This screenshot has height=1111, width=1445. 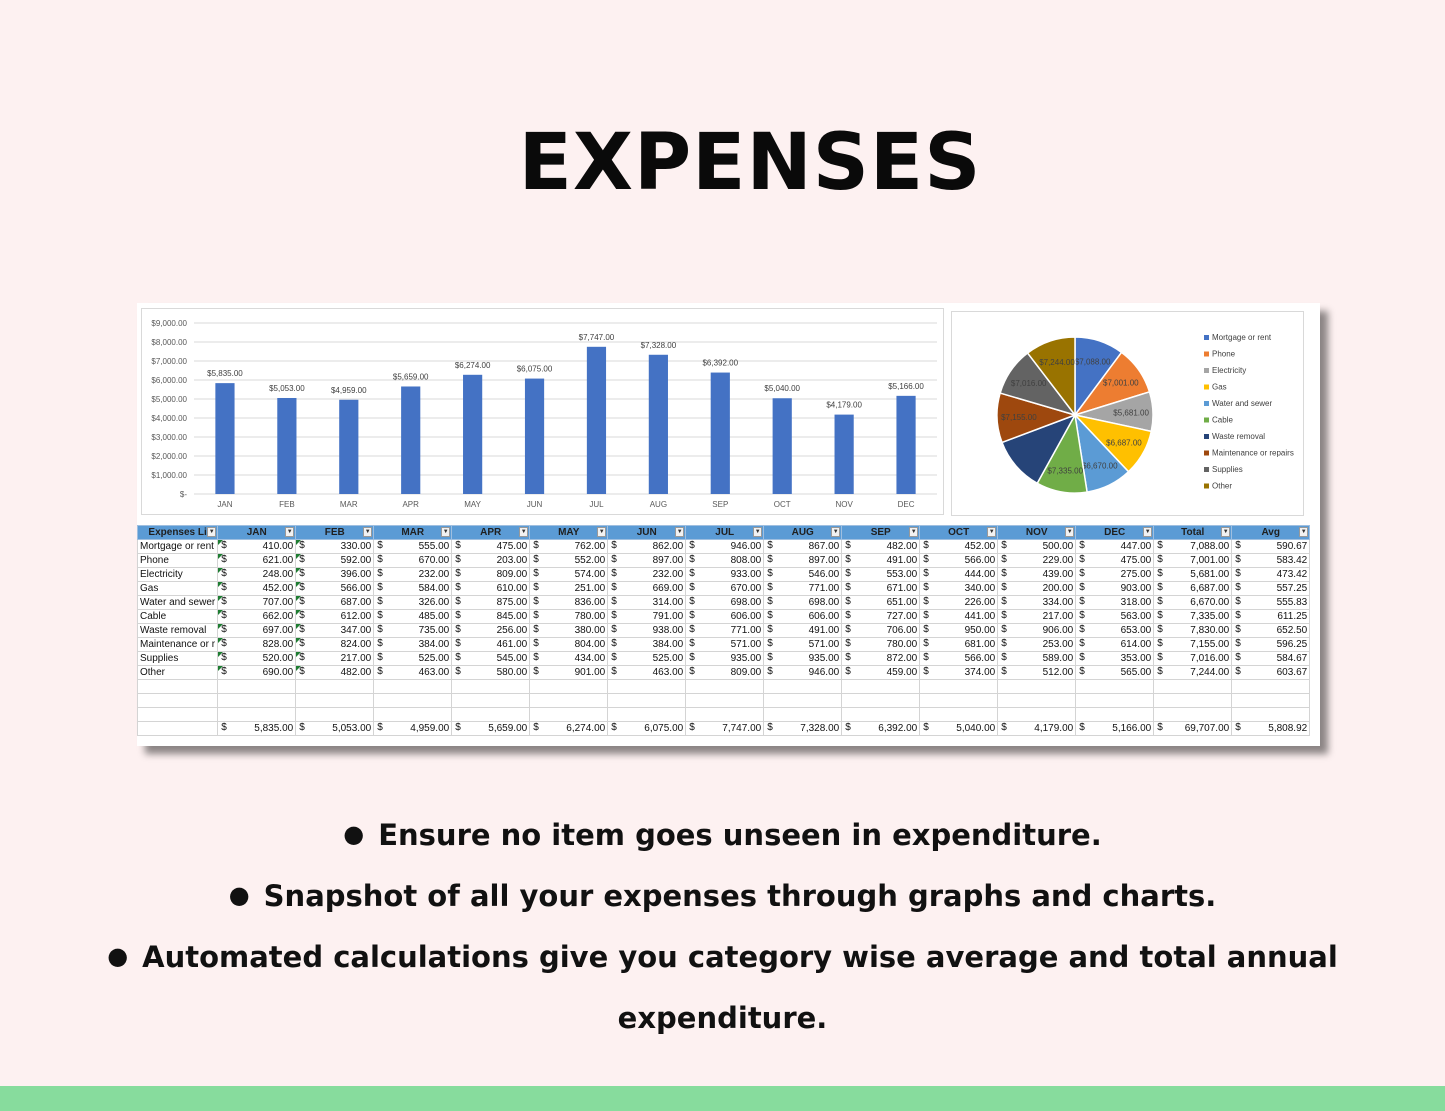 What do you see at coordinates (1115, 574) in the screenshot?
I see `table-cell: $275.00` at bounding box center [1115, 574].